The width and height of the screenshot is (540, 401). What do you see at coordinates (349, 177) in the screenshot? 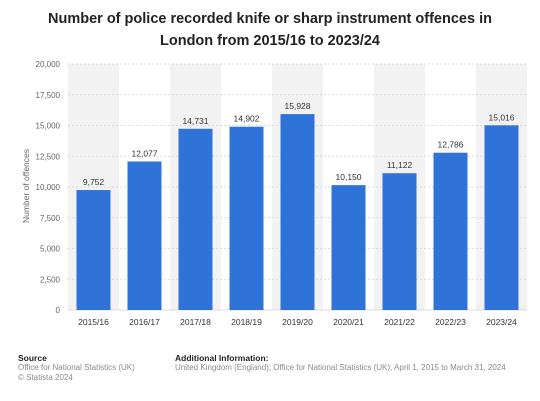
I see `value-label: 10,150` at bounding box center [349, 177].